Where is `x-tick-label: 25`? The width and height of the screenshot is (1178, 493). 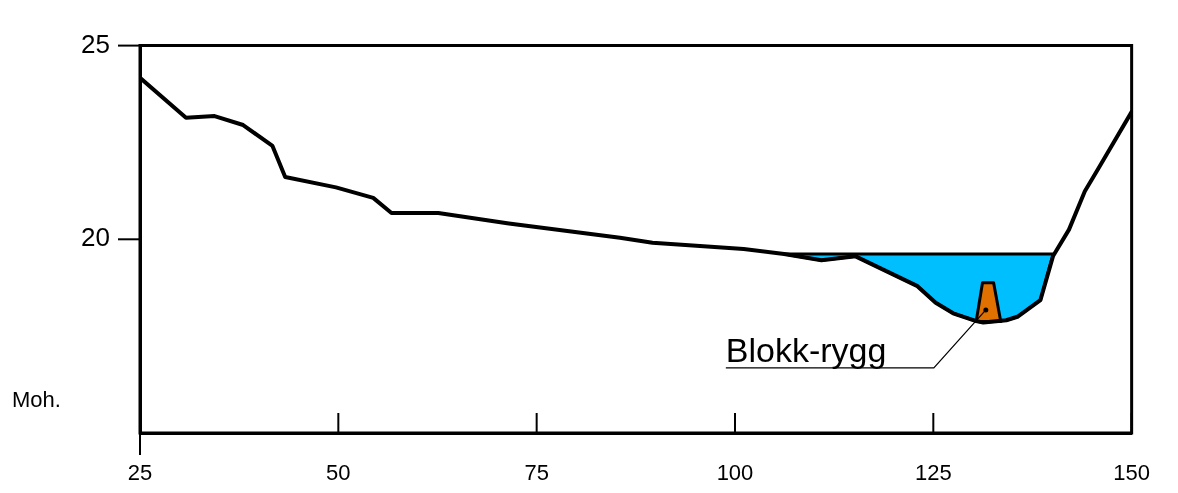
x-tick-label: 25 is located at coordinates (140, 473).